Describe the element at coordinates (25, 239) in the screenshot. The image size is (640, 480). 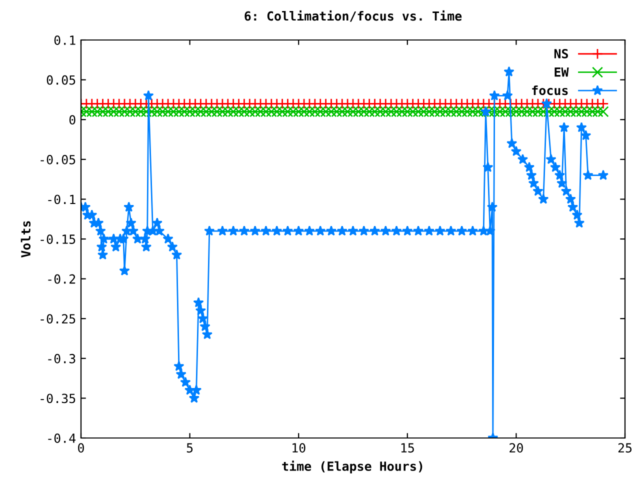
I see `y-axis-title: Volts` at that location.